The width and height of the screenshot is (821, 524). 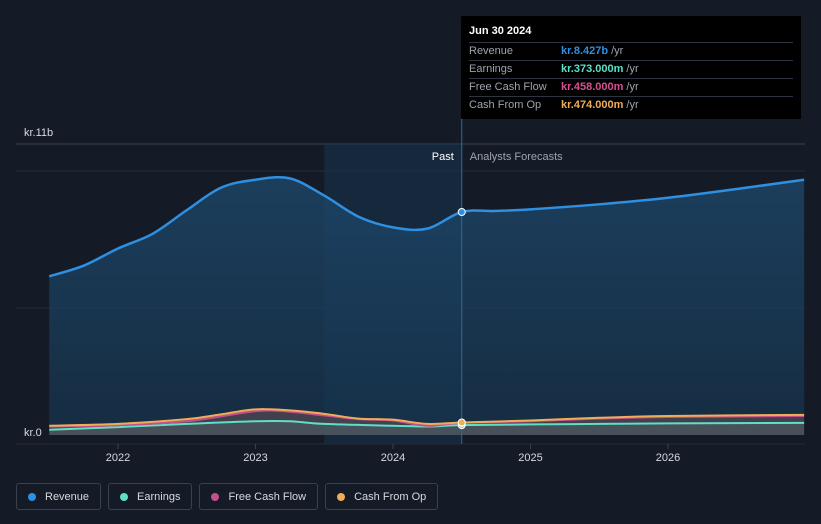 I want to click on tooltip-label: Earnings, so click(x=491, y=69).